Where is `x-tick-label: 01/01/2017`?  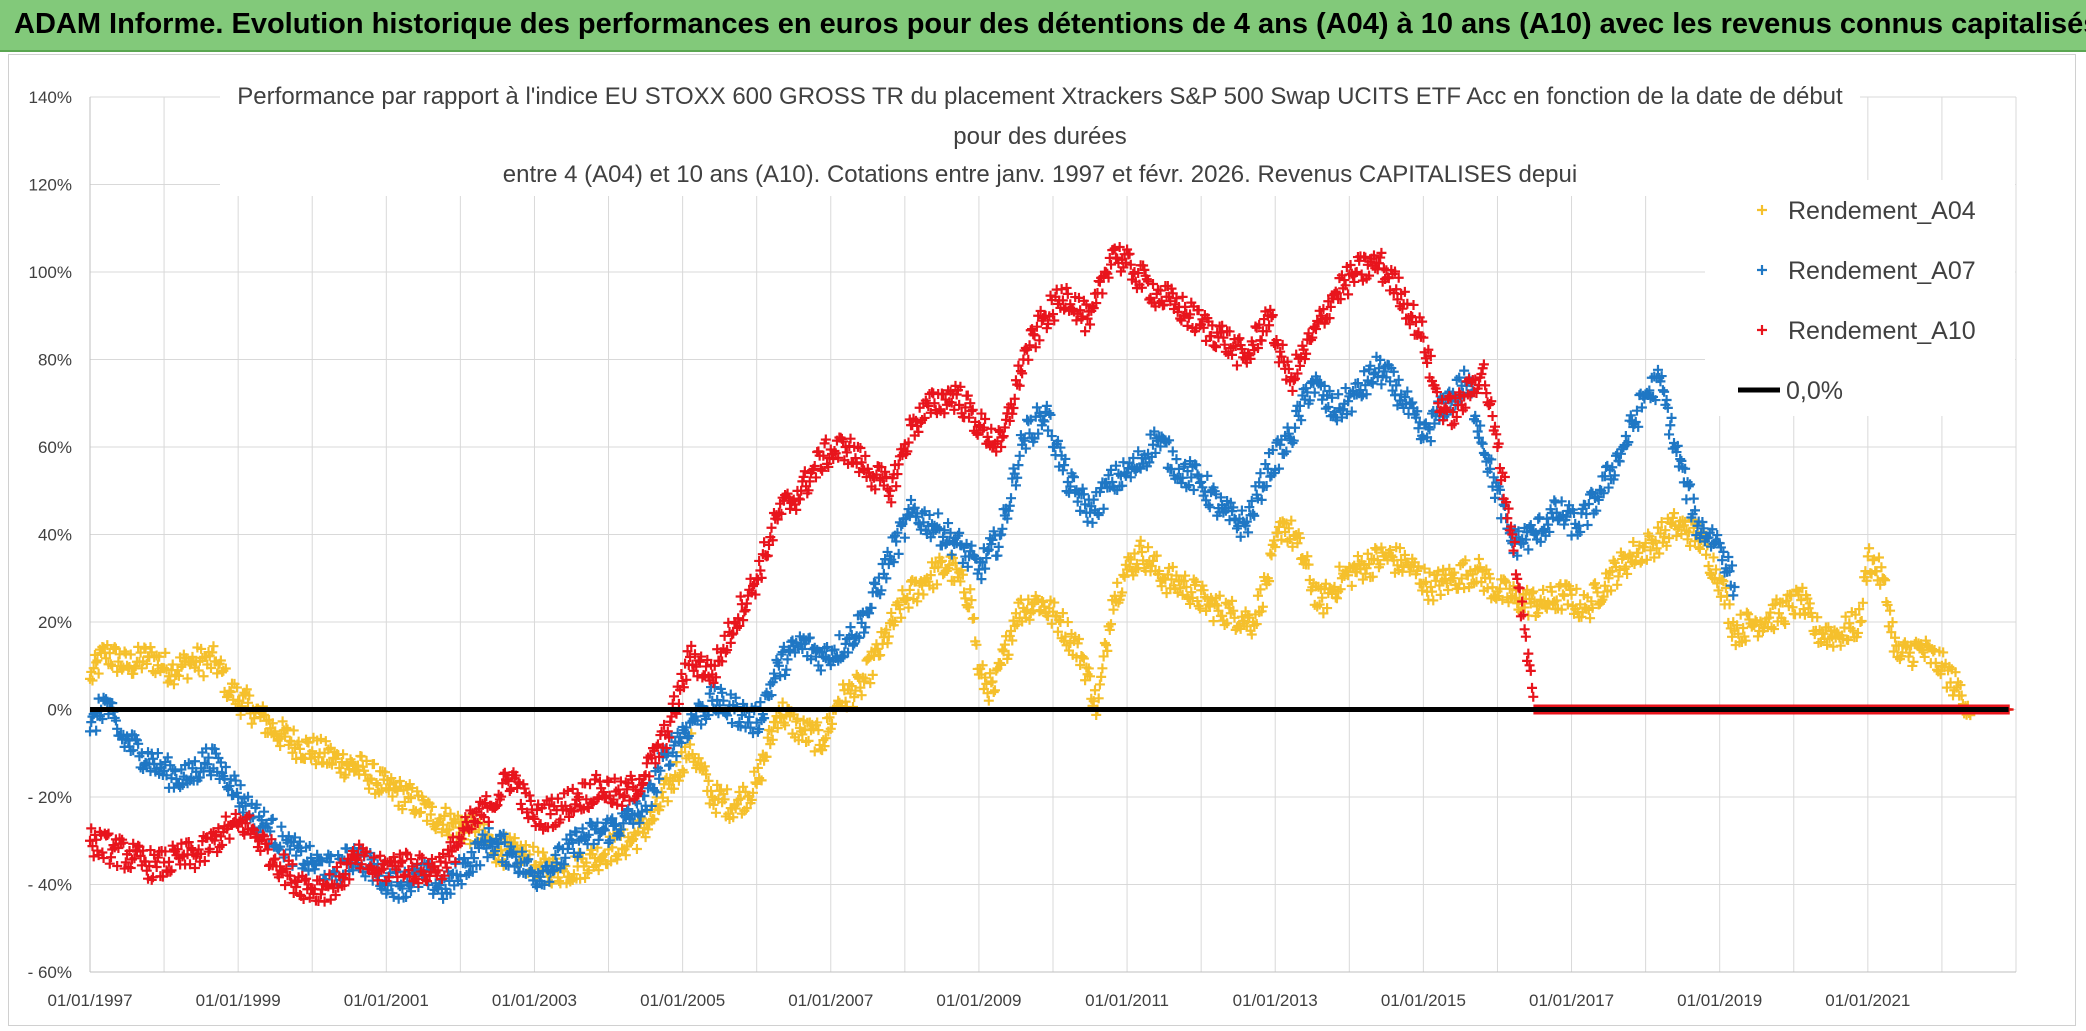 x-tick-label: 01/01/2017 is located at coordinates (1571, 1000).